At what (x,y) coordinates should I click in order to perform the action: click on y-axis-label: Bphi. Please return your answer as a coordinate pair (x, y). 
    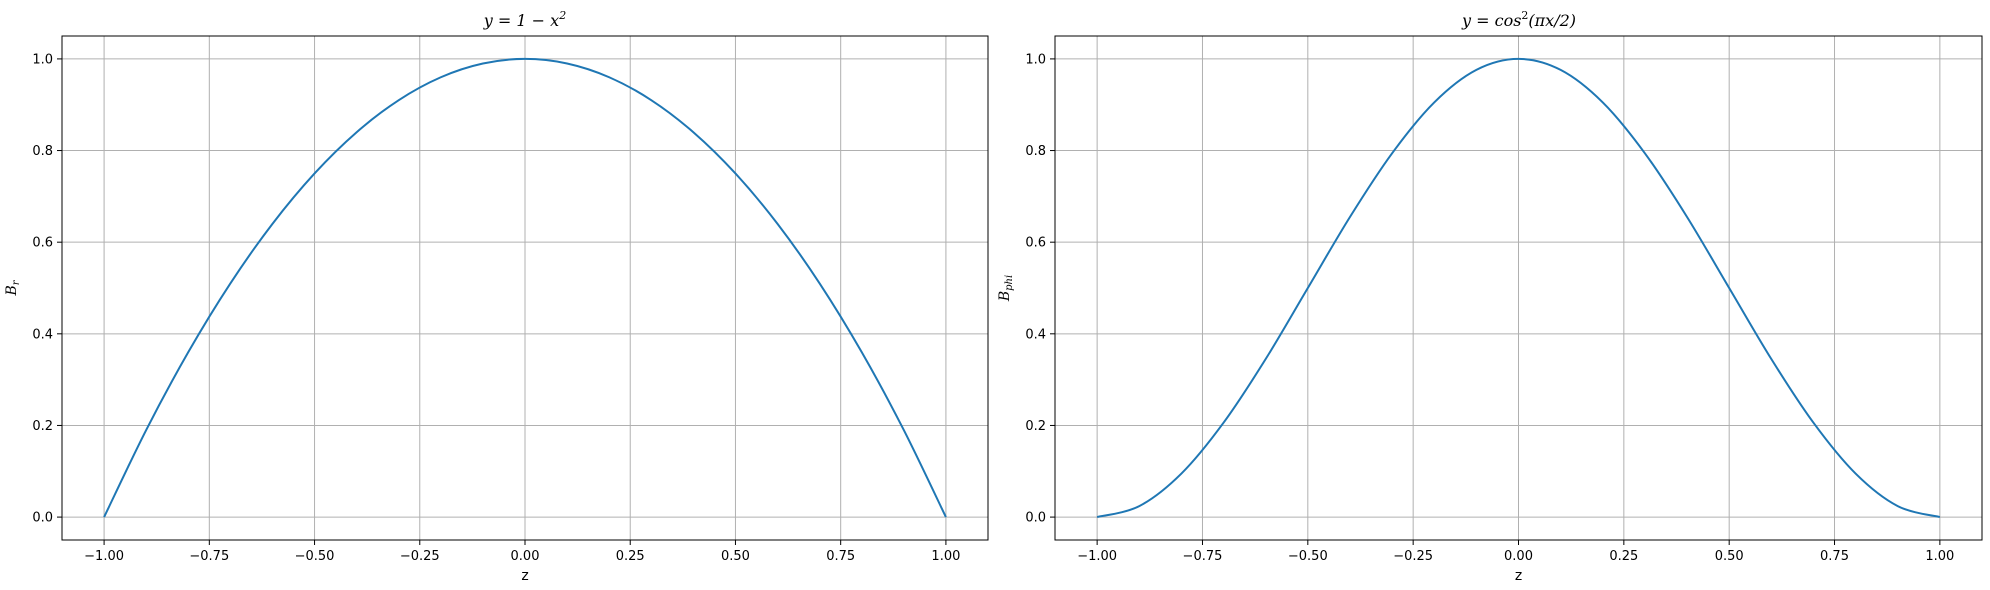
    Looking at the image, I should click on (1006, 288).